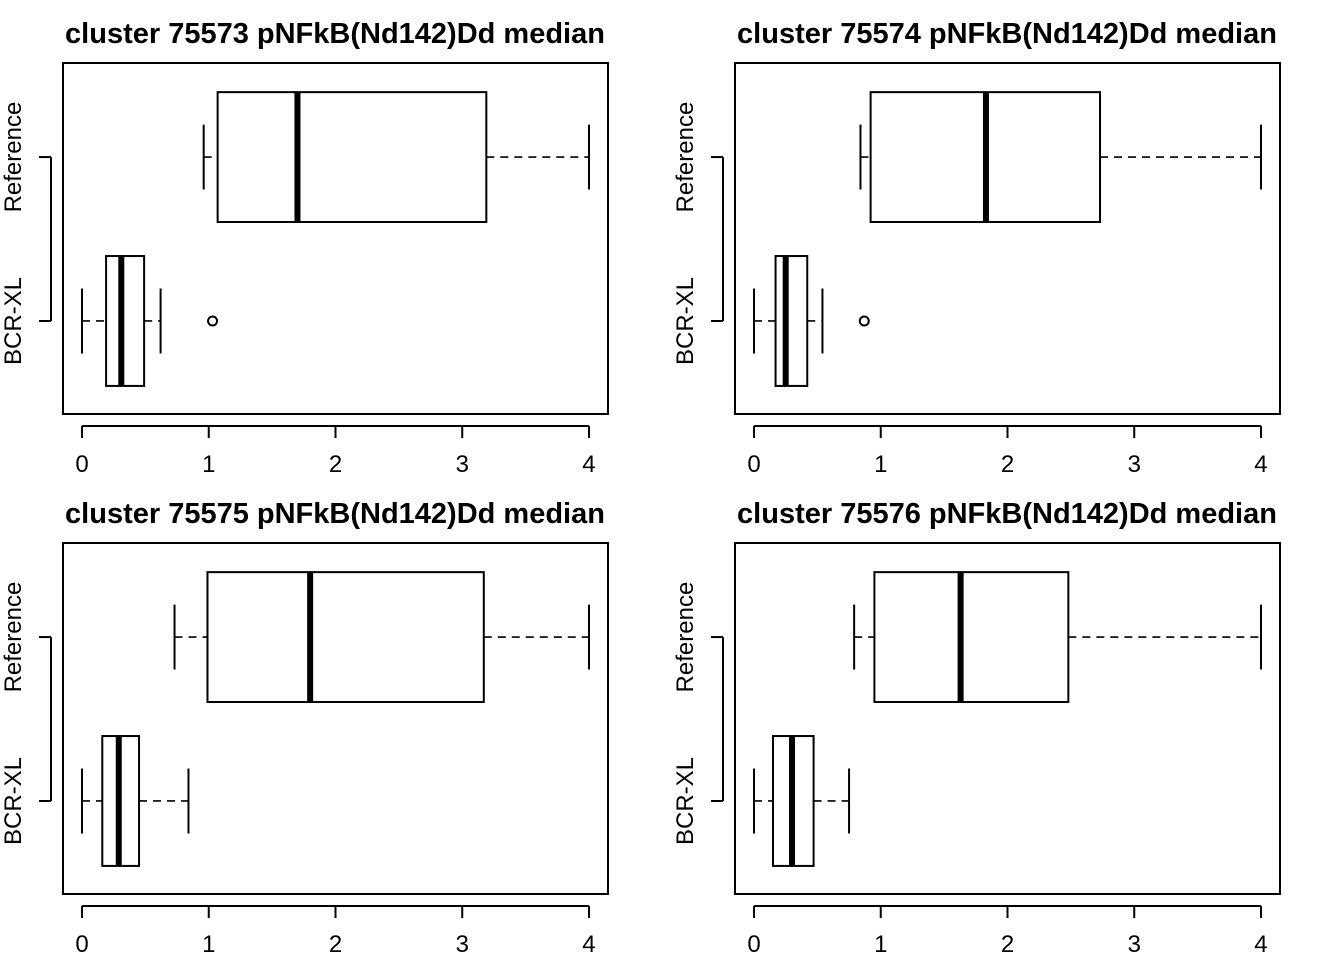  I want to click on panel-title: cluster 75573 pNFkB(Nd142)Dd median, so click(335, 34).